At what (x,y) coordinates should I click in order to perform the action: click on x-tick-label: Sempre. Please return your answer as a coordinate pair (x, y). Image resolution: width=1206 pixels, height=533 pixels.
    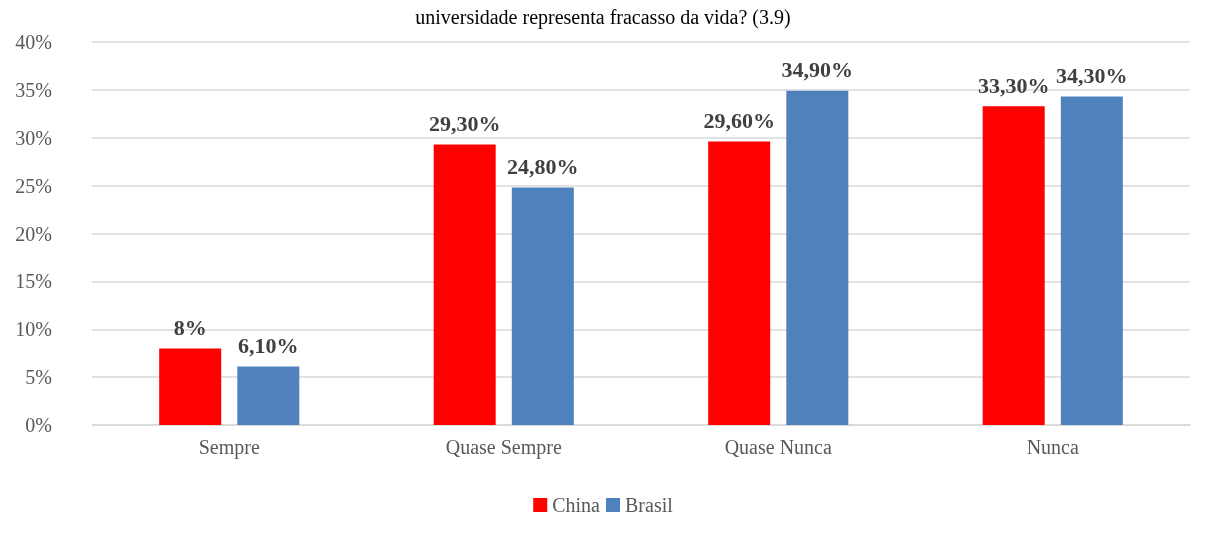
    Looking at the image, I should click on (229, 447).